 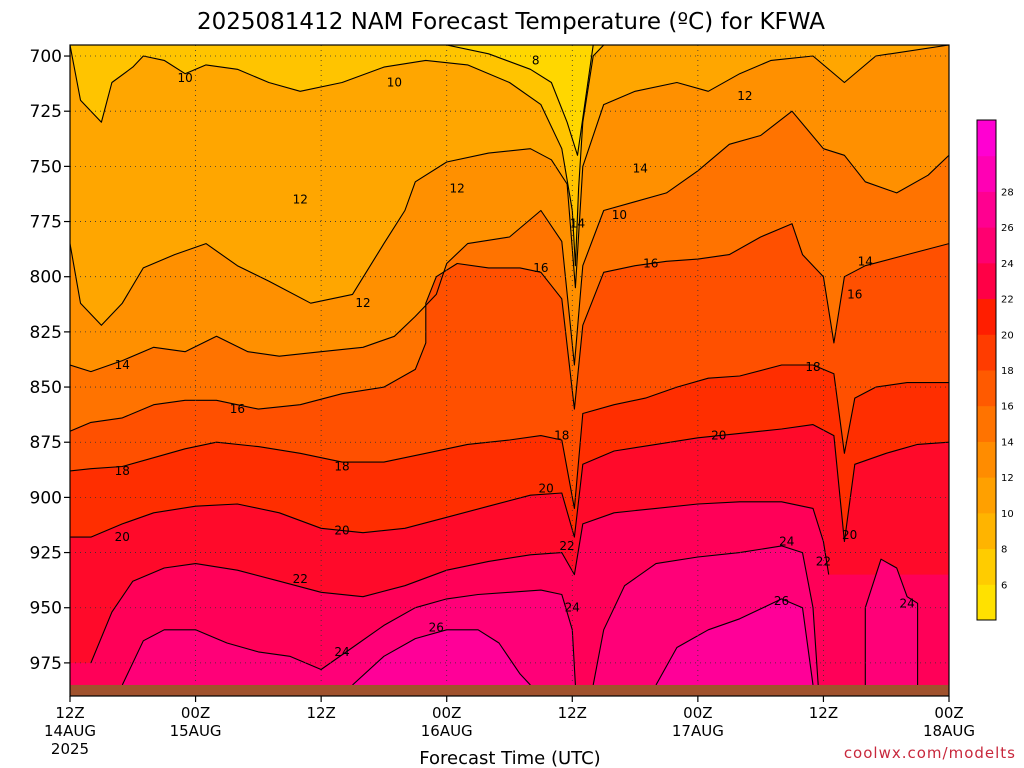 I want to click on contour-fill-26b, so click(x=734, y=647).